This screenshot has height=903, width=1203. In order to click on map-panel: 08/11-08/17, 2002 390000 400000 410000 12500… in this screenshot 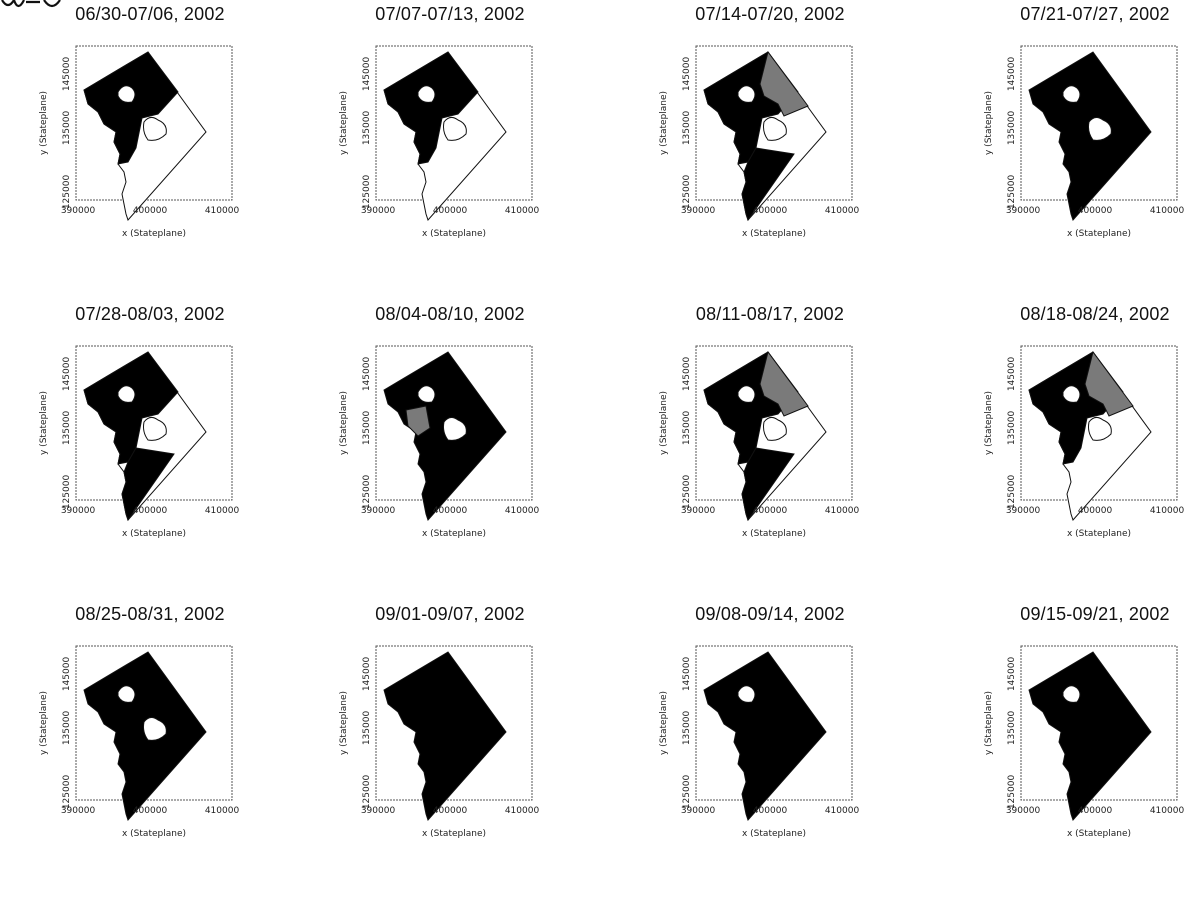, I will do `click(770, 450)`.